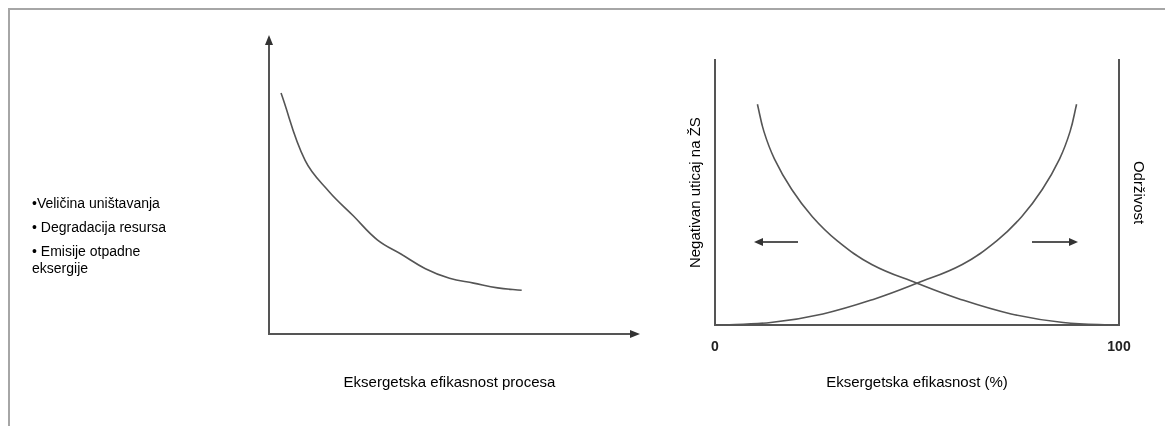  I want to click on x-tick-label: 0, so click(715, 346).